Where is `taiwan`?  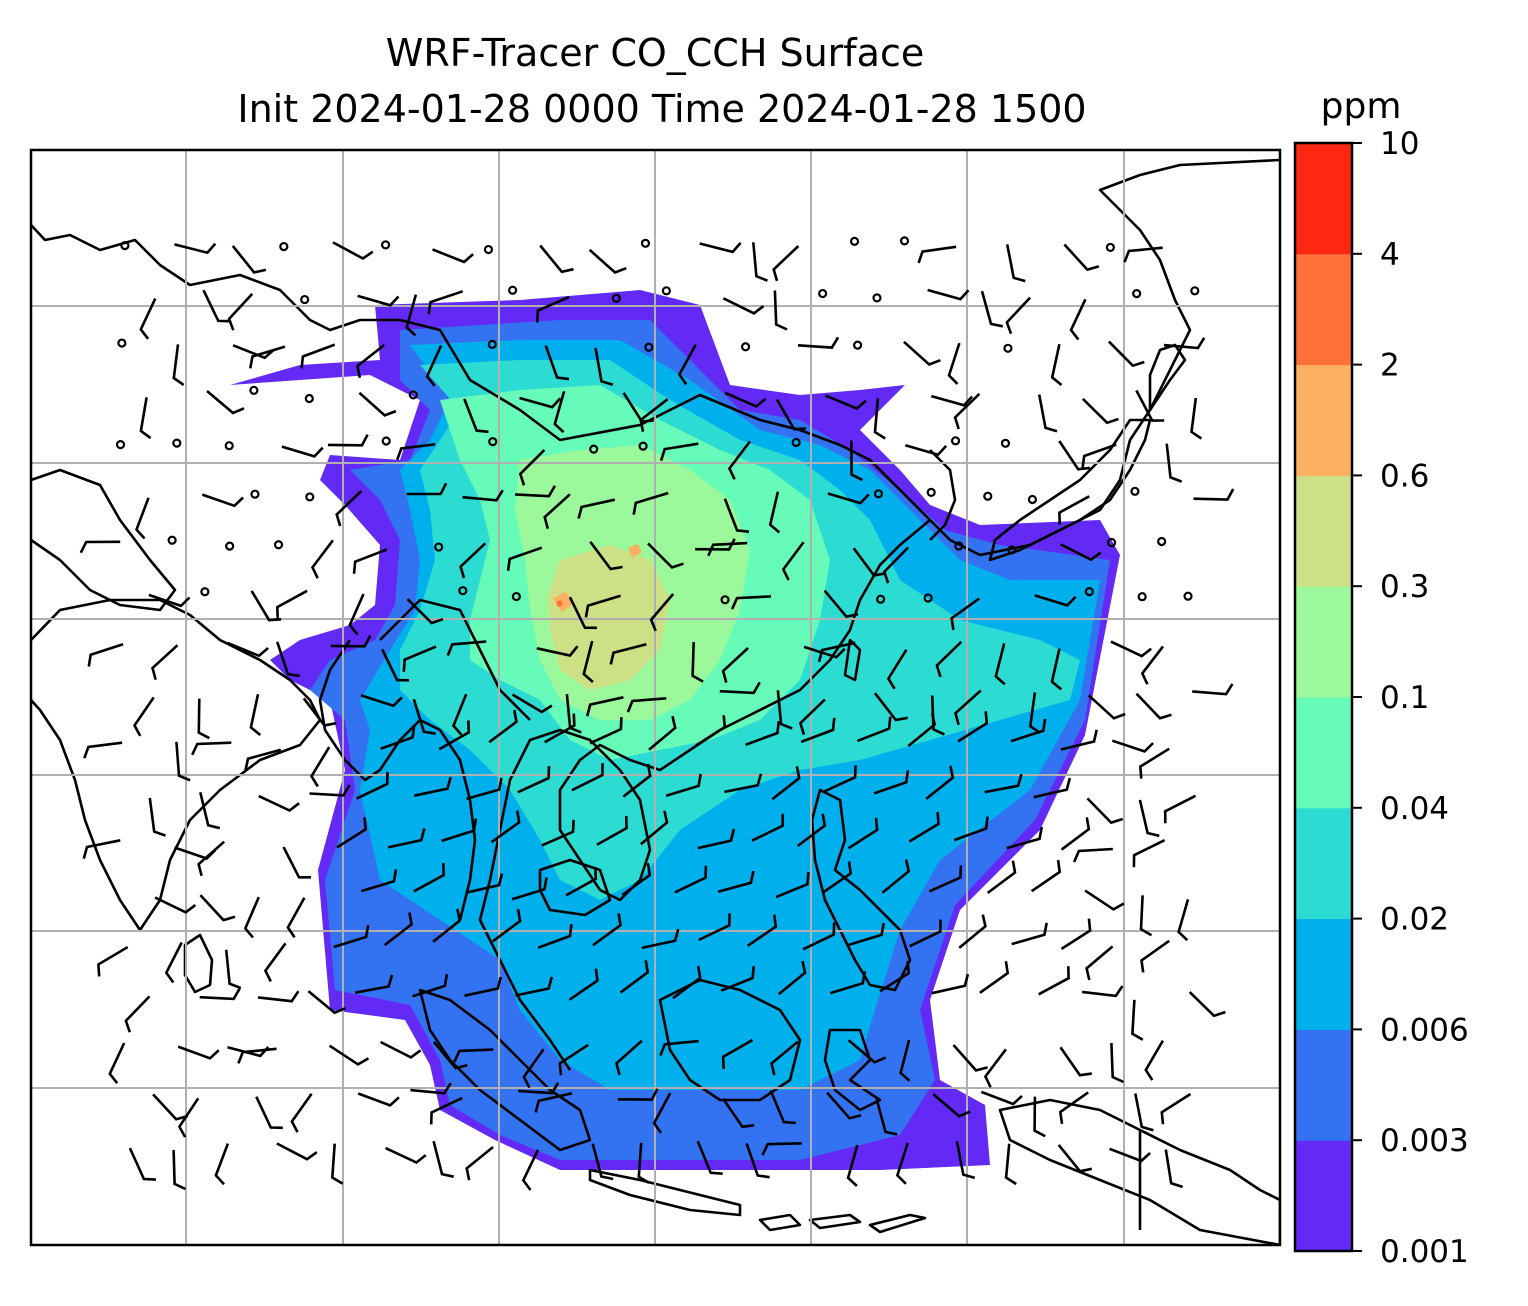
taiwan is located at coordinates (852, 660).